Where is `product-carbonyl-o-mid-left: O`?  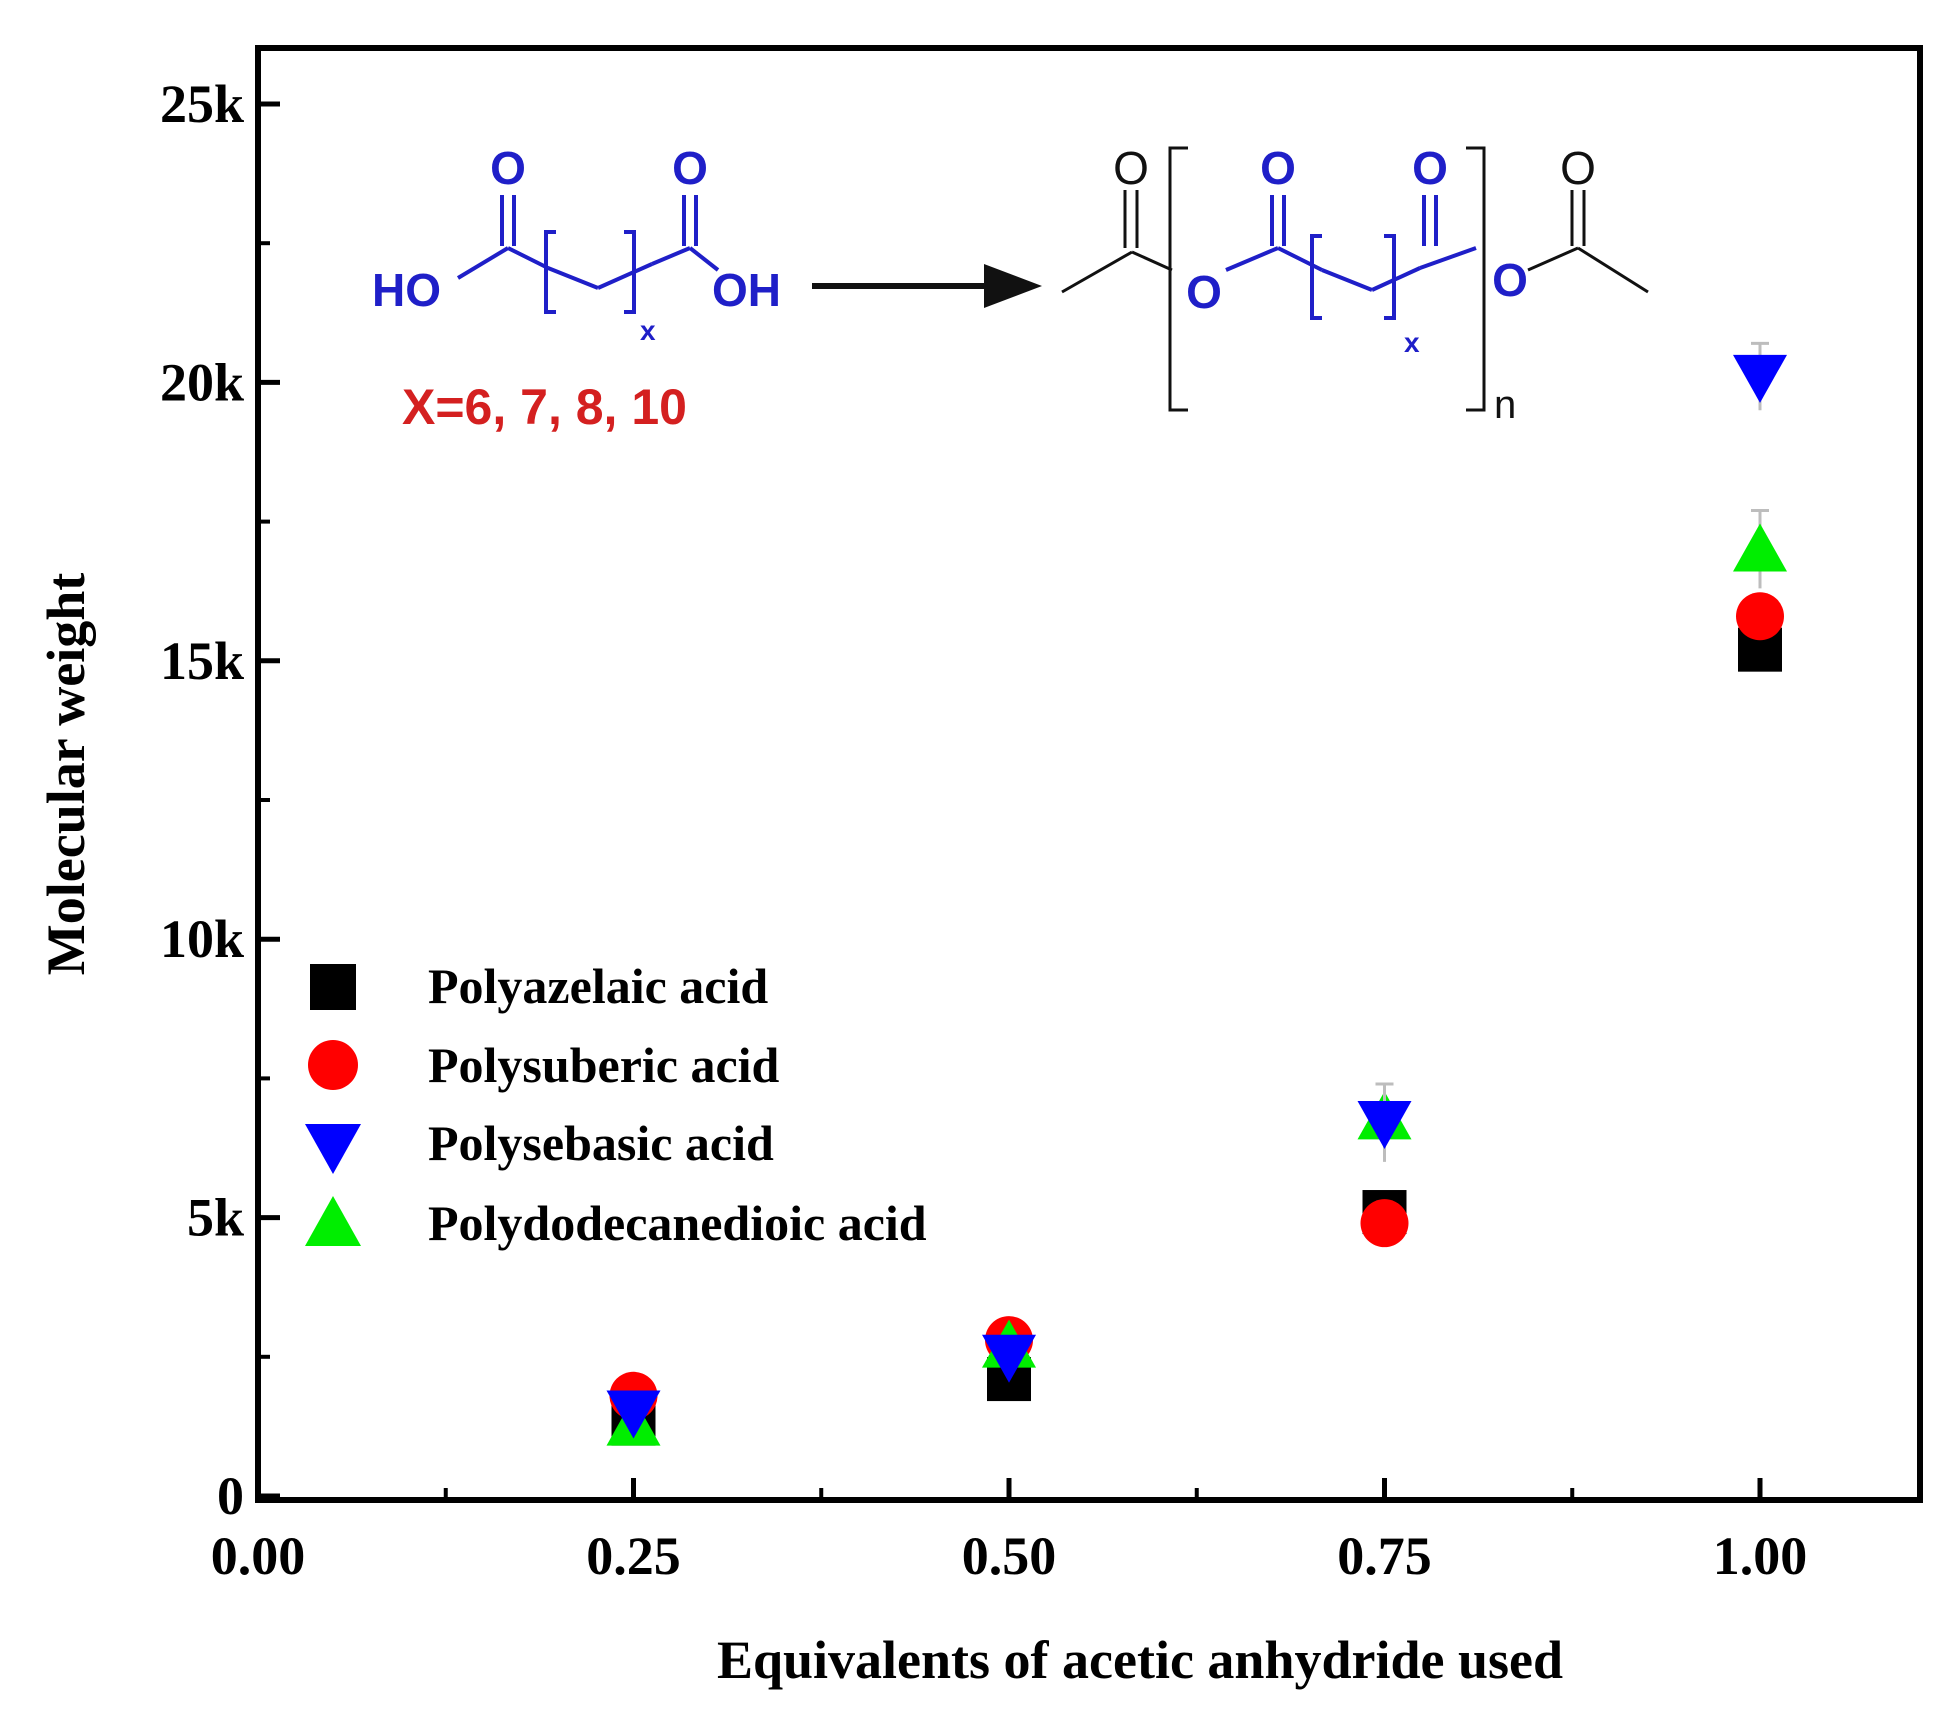 product-carbonyl-o-mid-left: O is located at coordinates (1278, 168).